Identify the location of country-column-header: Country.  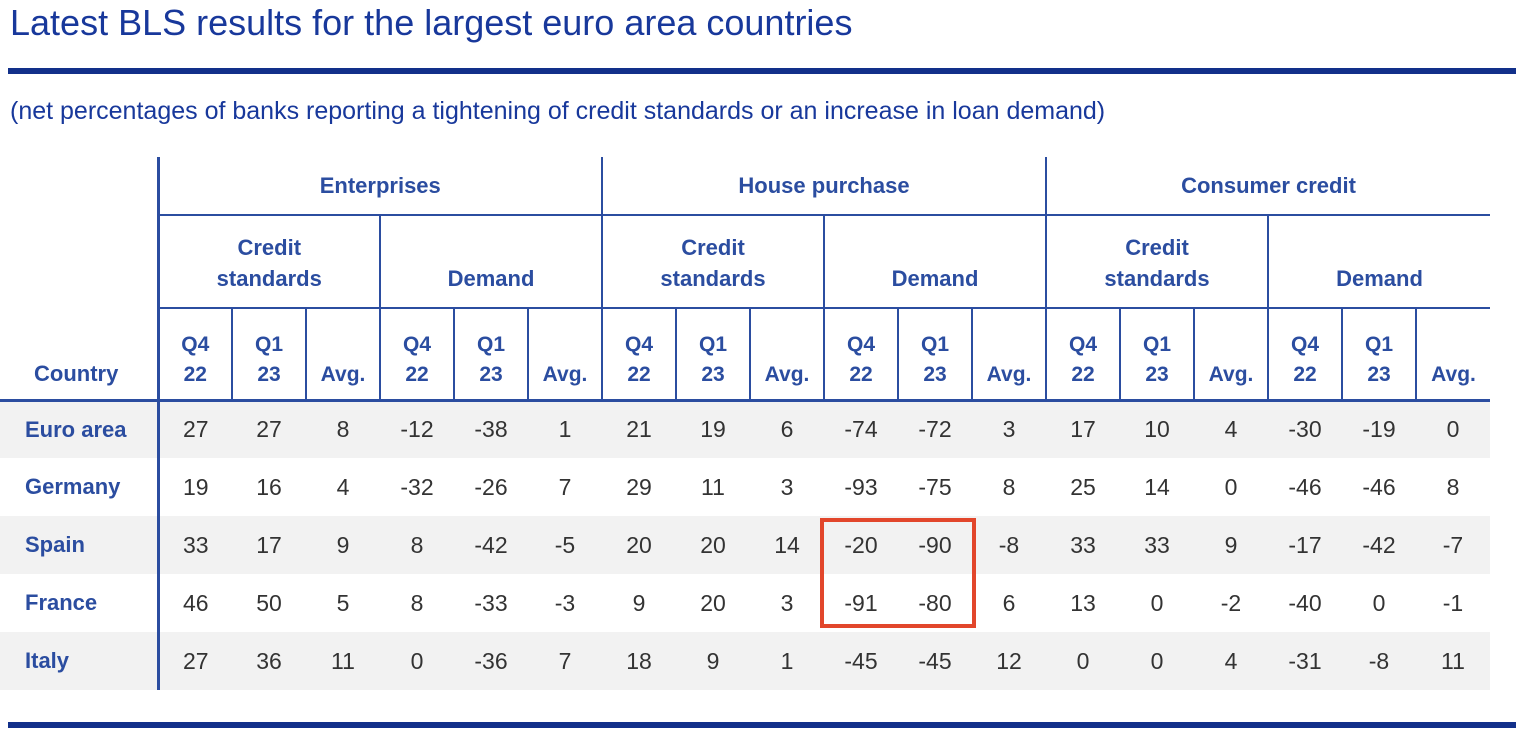
(80, 279).